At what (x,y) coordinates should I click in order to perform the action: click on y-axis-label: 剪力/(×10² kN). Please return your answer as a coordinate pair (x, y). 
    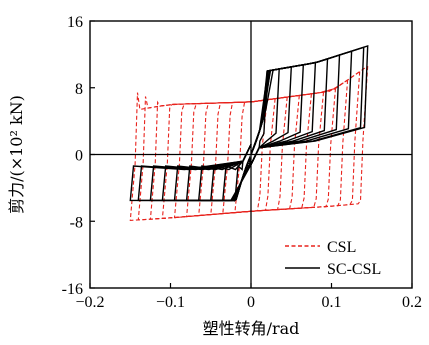
    Looking at the image, I should click on (16, 154).